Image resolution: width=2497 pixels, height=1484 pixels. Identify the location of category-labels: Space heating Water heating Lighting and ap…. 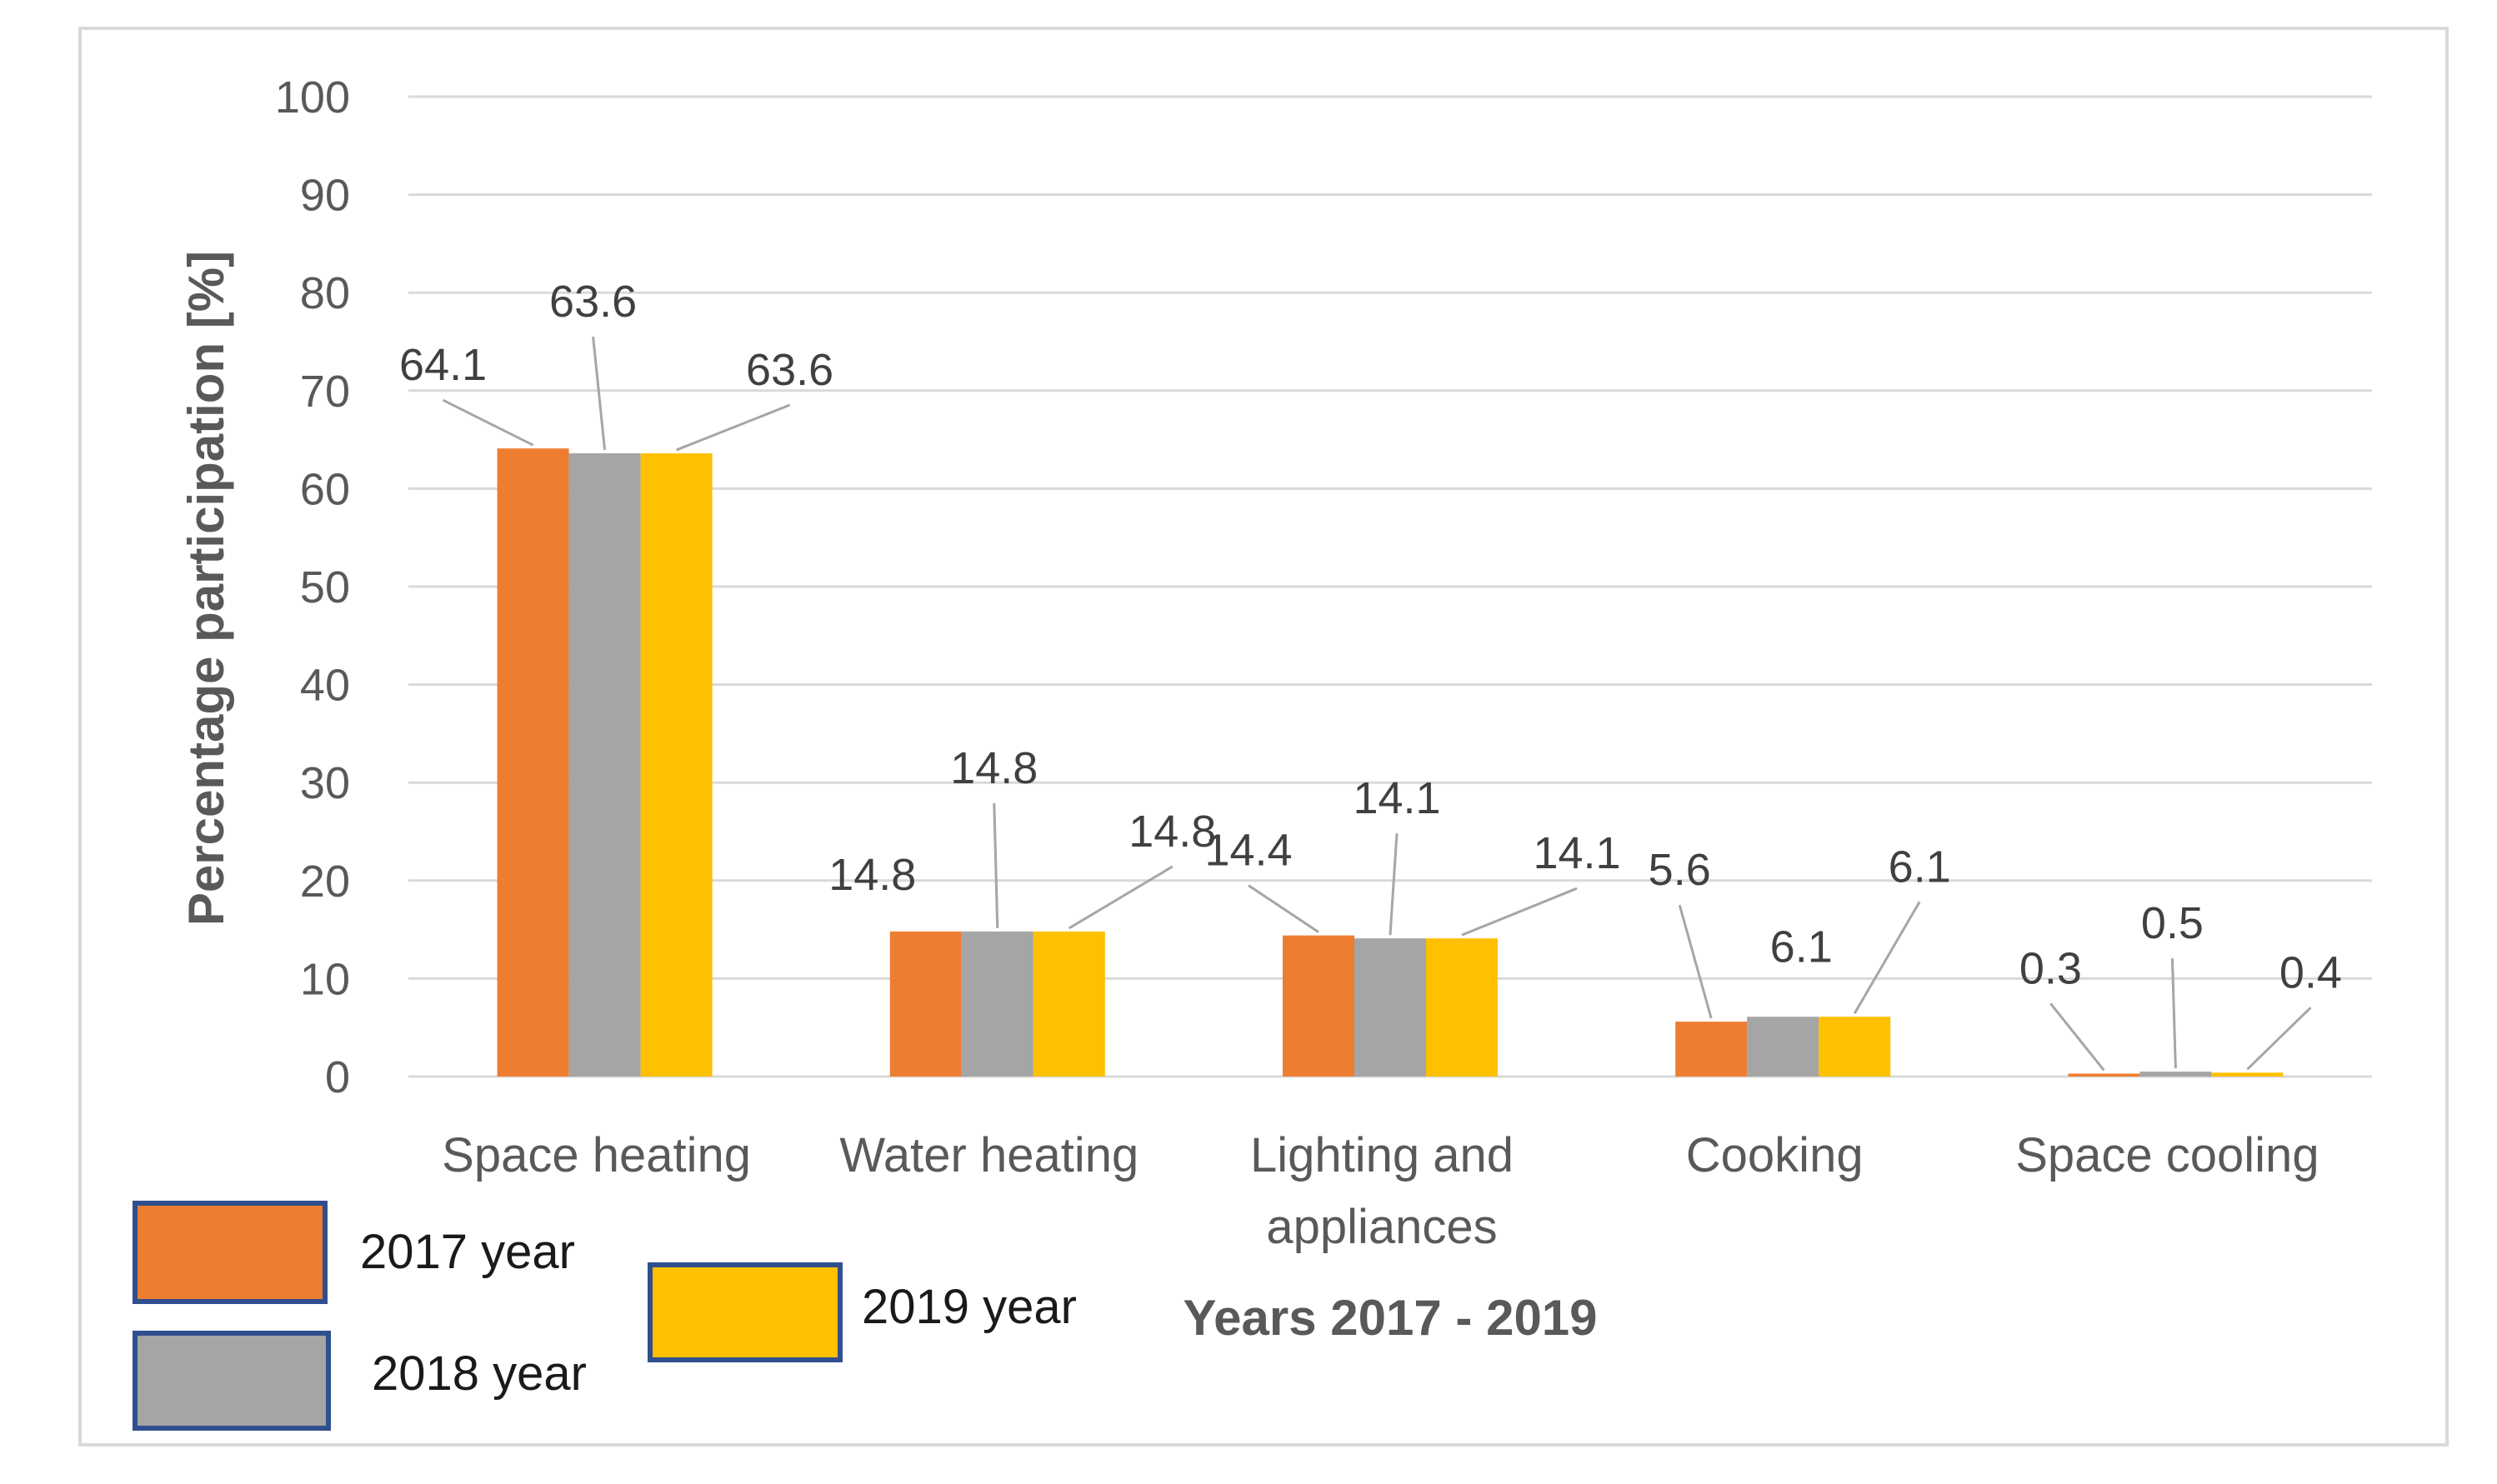
(1380, 1191).